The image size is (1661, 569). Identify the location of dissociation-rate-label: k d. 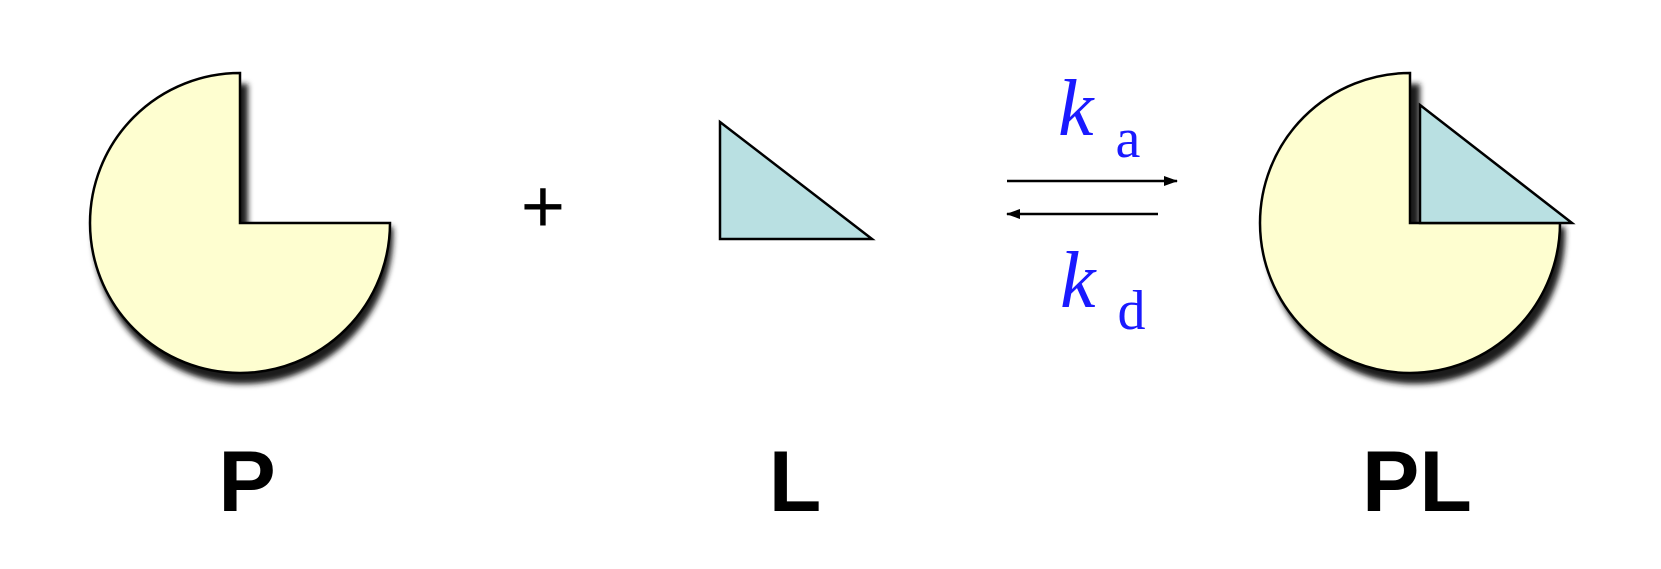
(1103, 289).